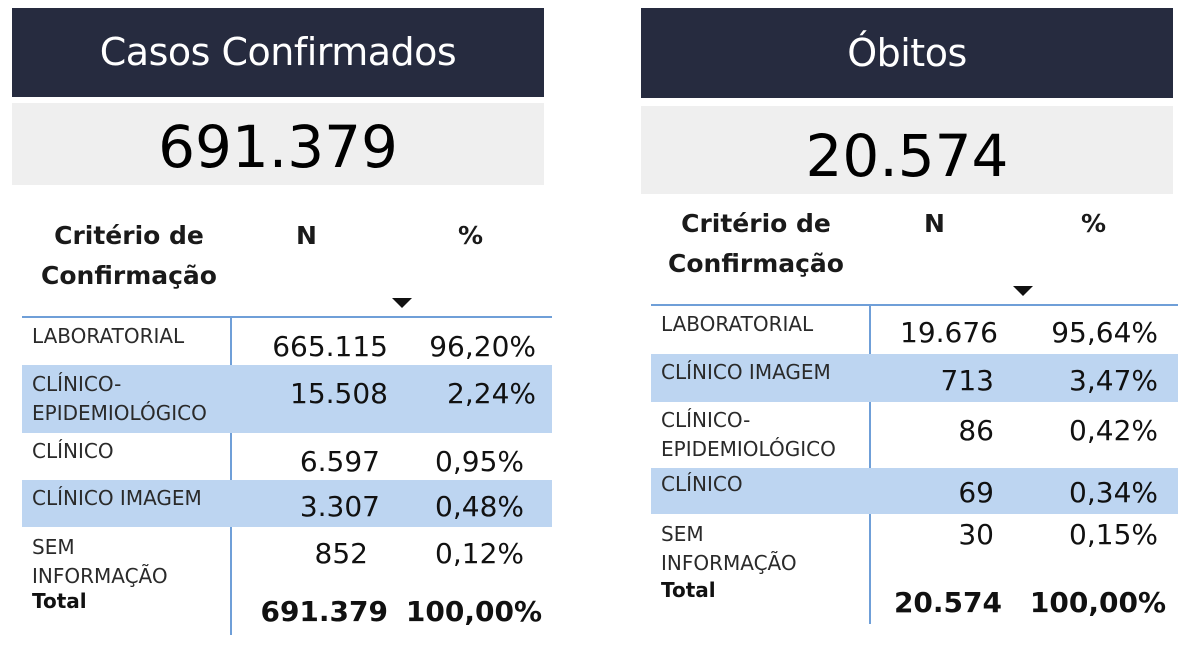 The width and height of the screenshot is (1191, 647). What do you see at coordinates (947, 602) in the screenshot?
I see `total-n: 20.574` at bounding box center [947, 602].